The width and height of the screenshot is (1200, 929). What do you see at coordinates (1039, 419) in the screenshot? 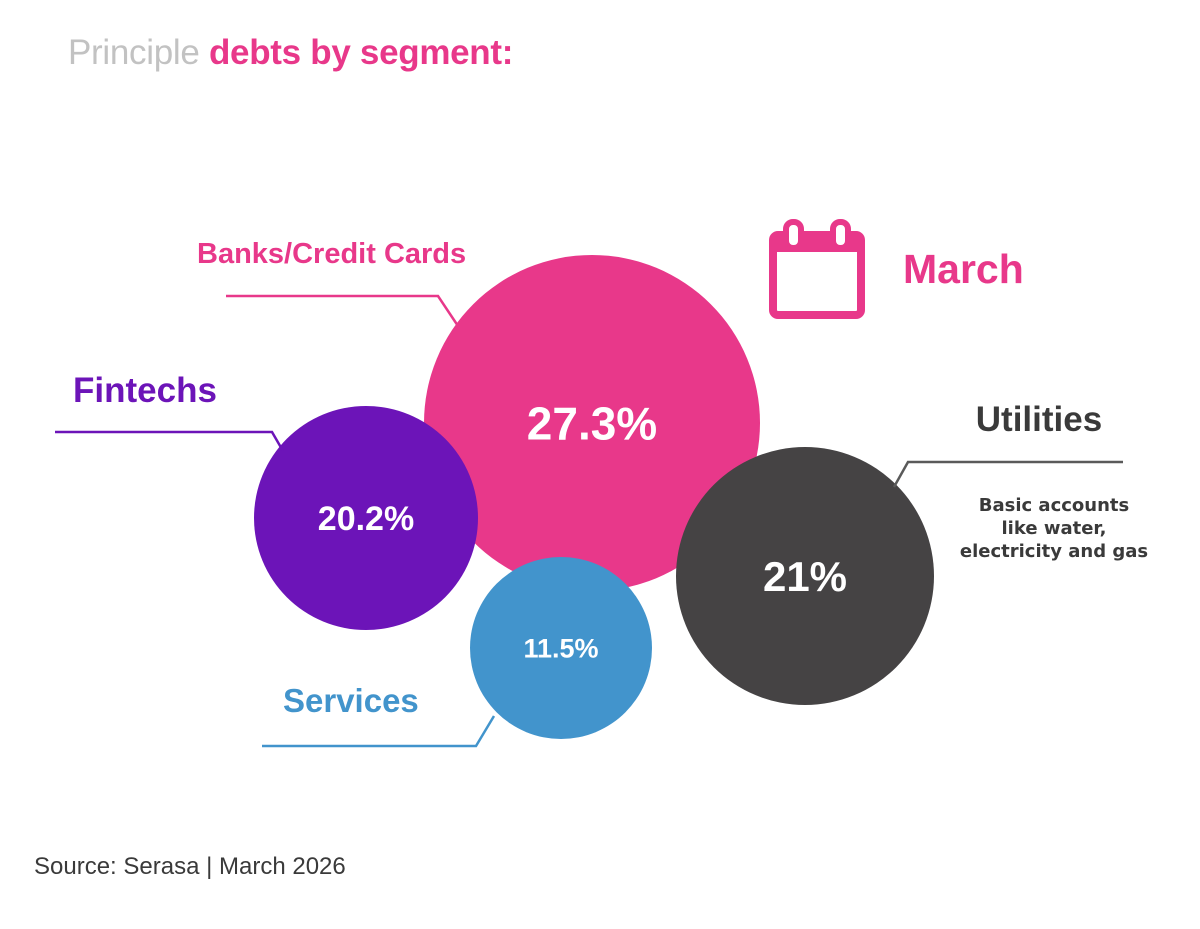
I see `series-label-utilities: Utilities` at bounding box center [1039, 419].